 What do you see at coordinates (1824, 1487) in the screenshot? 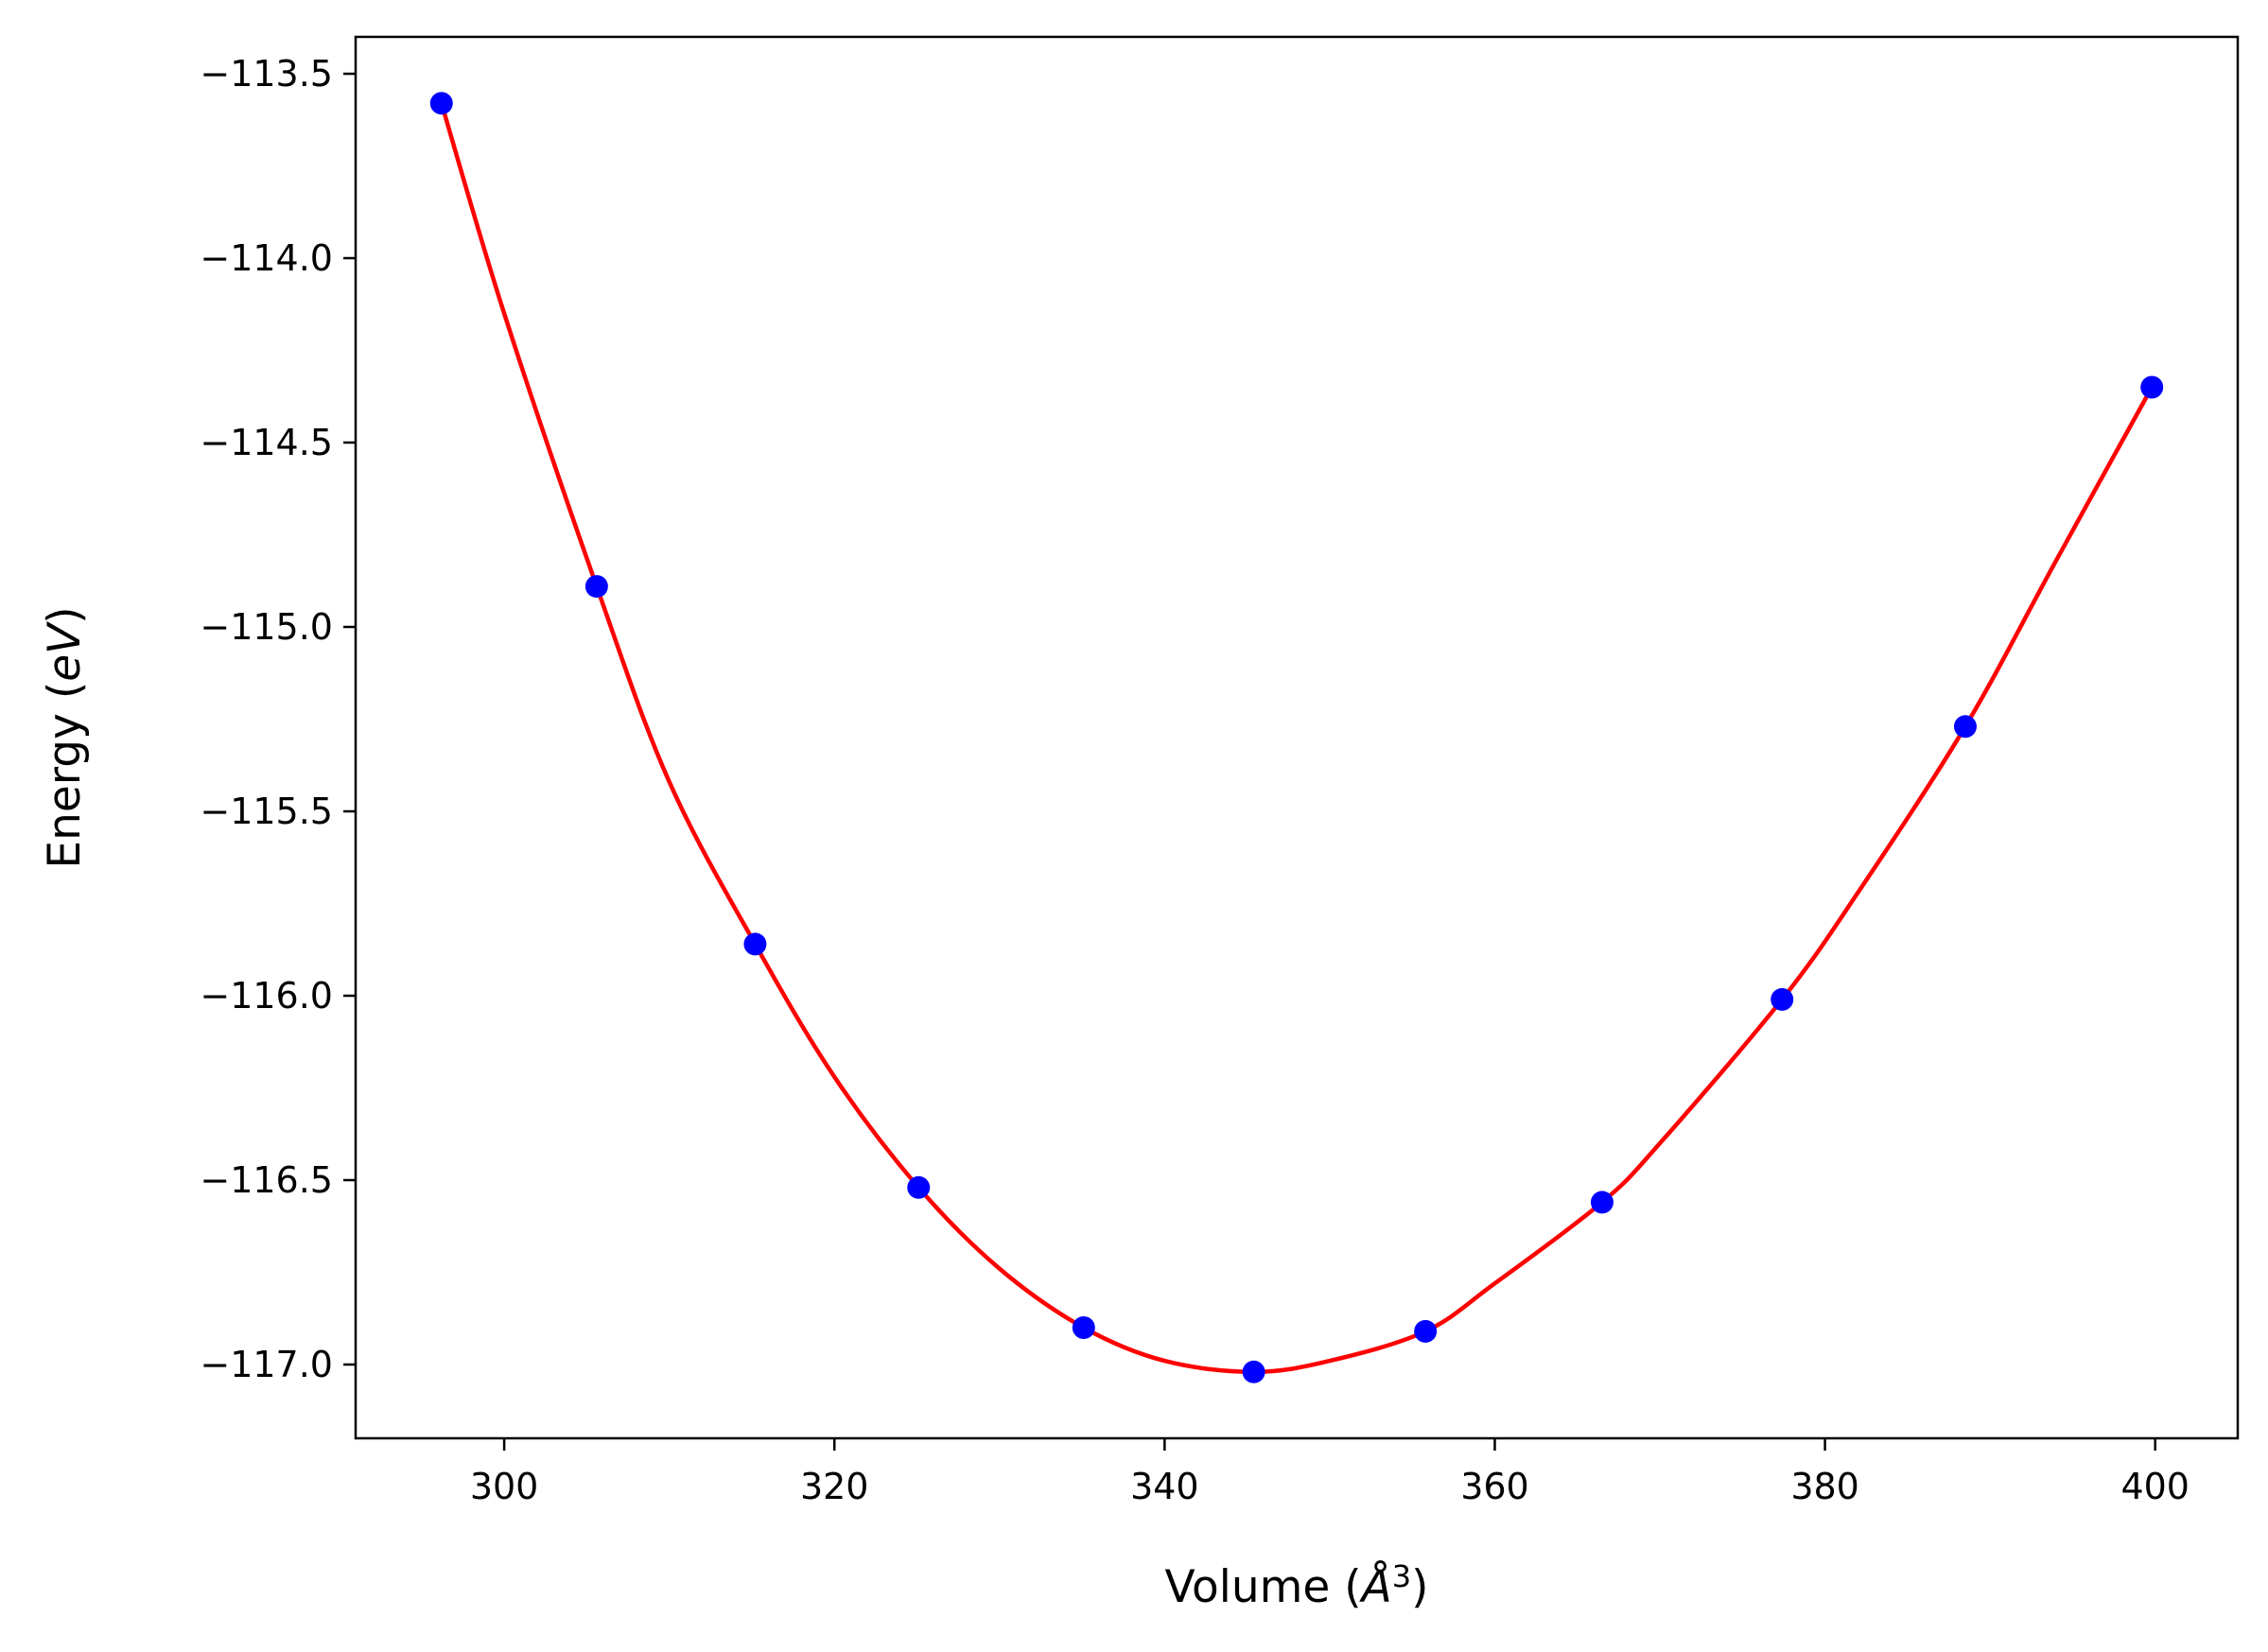
I see `x-tick-label: 380` at bounding box center [1824, 1487].